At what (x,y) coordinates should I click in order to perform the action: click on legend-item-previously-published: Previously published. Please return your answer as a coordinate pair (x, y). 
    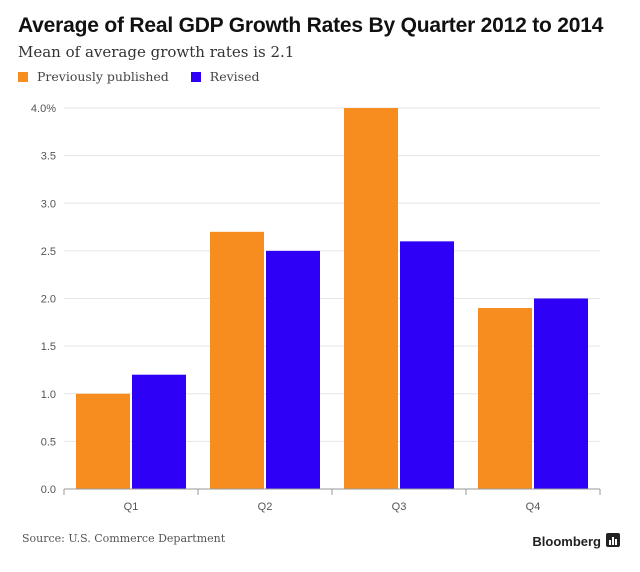
    Looking at the image, I should click on (93, 76).